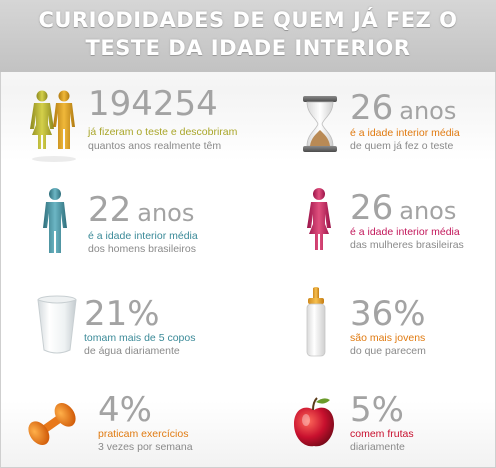  Describe the element at coordinates (155, 146) in the screenshot. I see `stat-caption-line-2: quantos anos realmente têm` at that location.